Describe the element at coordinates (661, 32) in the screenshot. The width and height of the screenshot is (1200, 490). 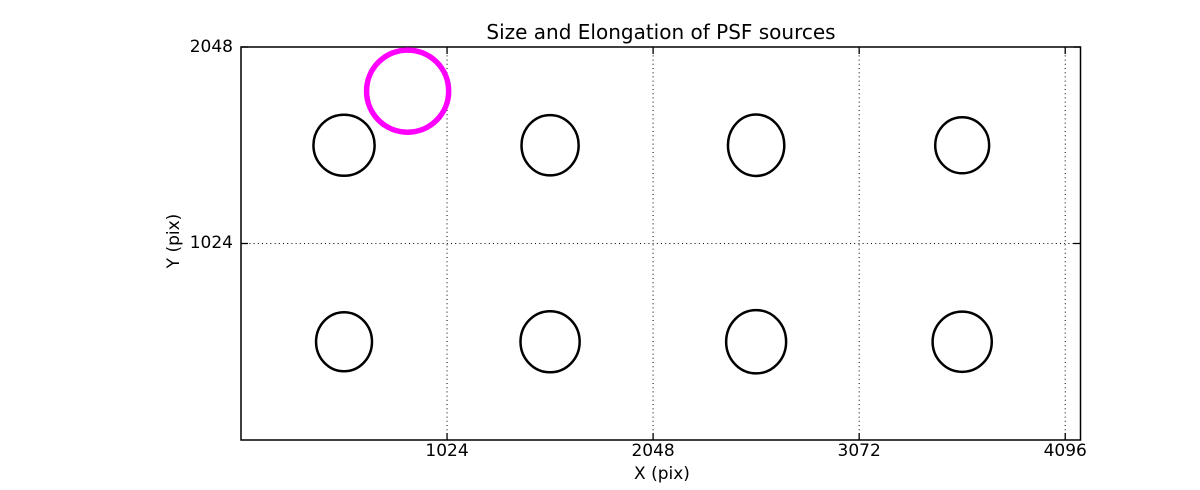
I see `chart-title: Size and Elongation of PSF sources` at that location.